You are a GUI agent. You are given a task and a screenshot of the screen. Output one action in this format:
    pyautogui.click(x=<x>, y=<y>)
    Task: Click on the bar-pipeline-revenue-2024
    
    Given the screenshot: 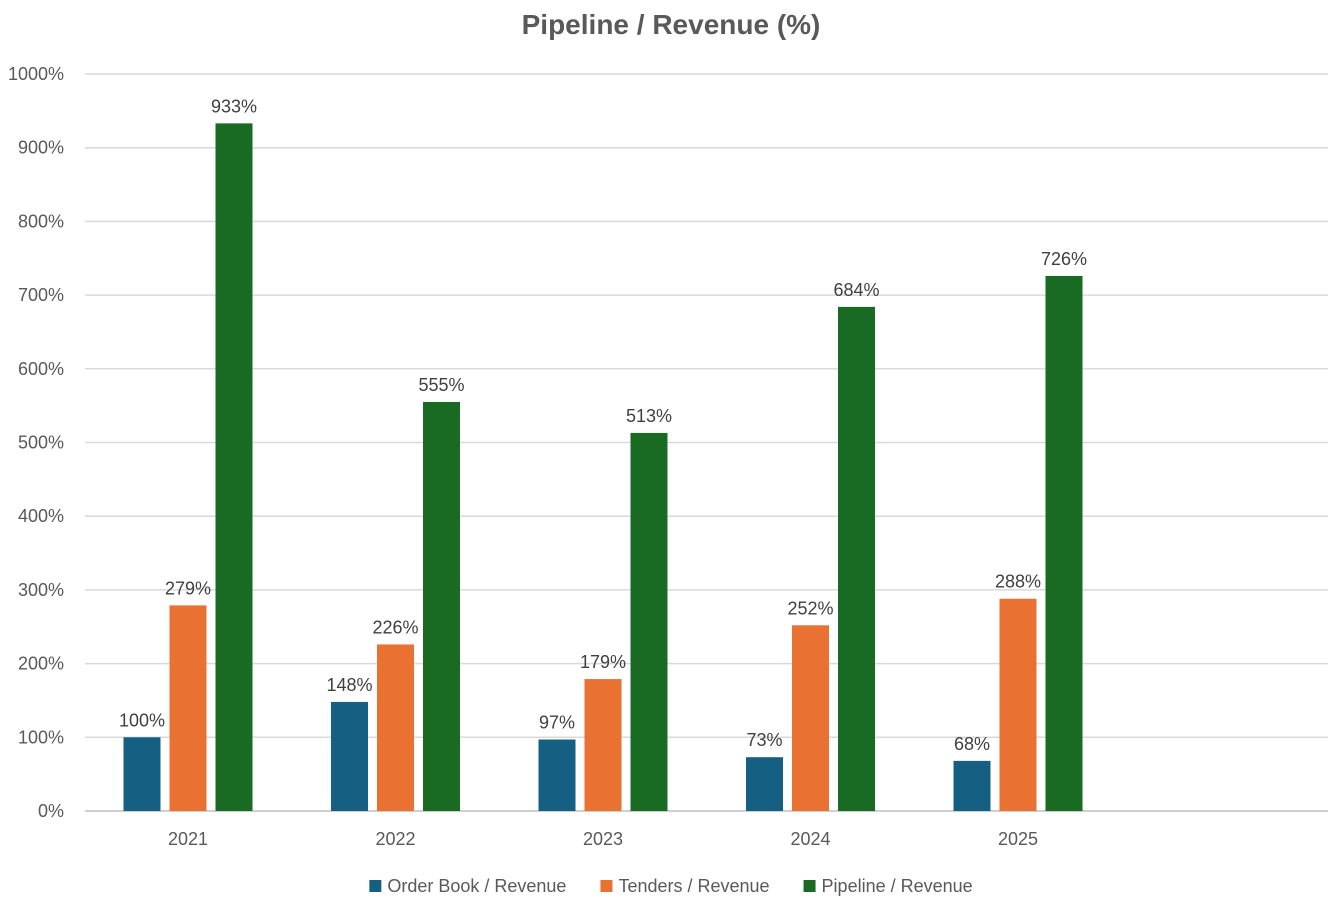 What is the action you would take?
    pyautogui.click(x=856, y=558)
    